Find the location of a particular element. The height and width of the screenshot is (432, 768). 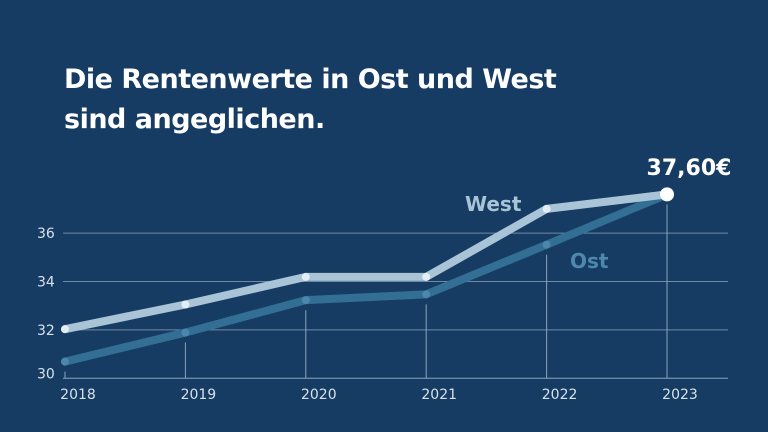

x-tick-label: 2018 is located at coordinates (78, 395).